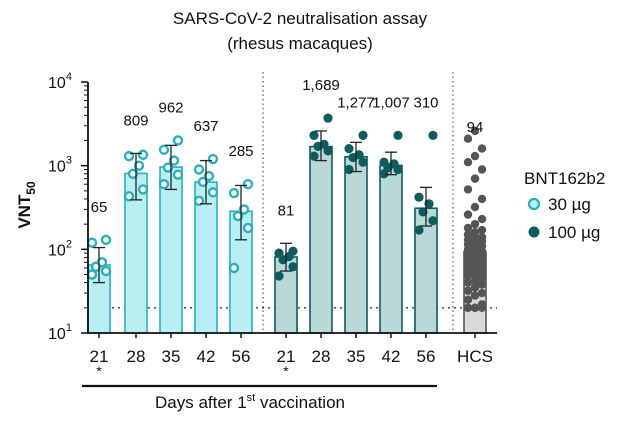 The height and width of the screenshot is (436, 623). Describe the element at coordinates (60, 81) in the screenshot. I see `y-tick-label-10000: 10⁴` at that location.